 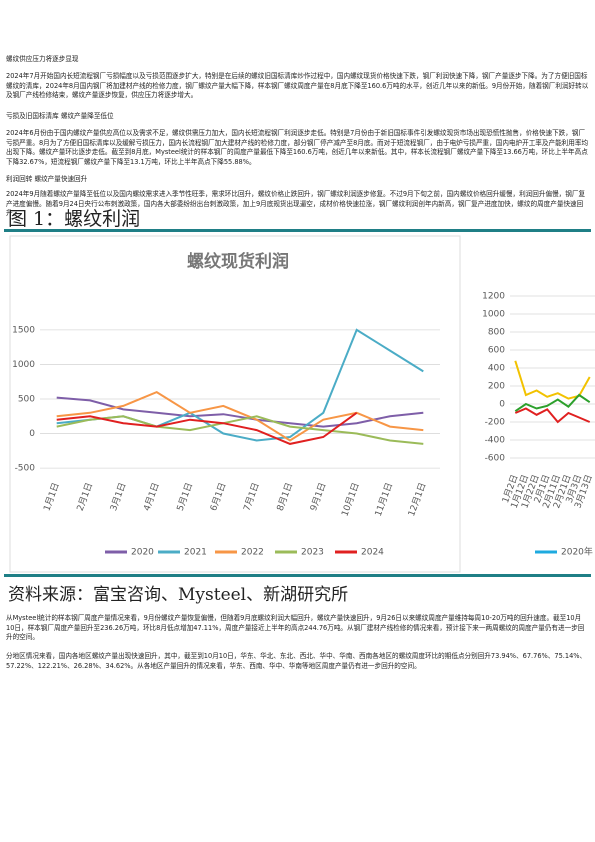 I want to click on chart-title: 螺纹现货利润, so click(x=238, y=261).